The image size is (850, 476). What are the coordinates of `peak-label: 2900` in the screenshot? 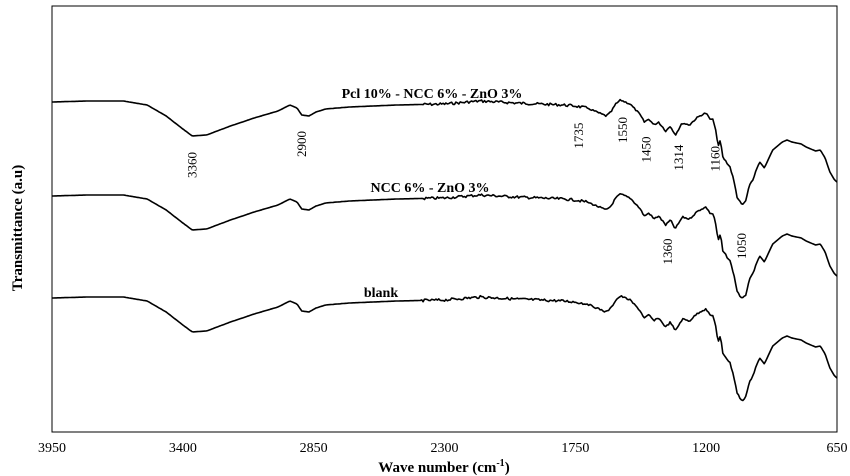 It's located at (301, 144).